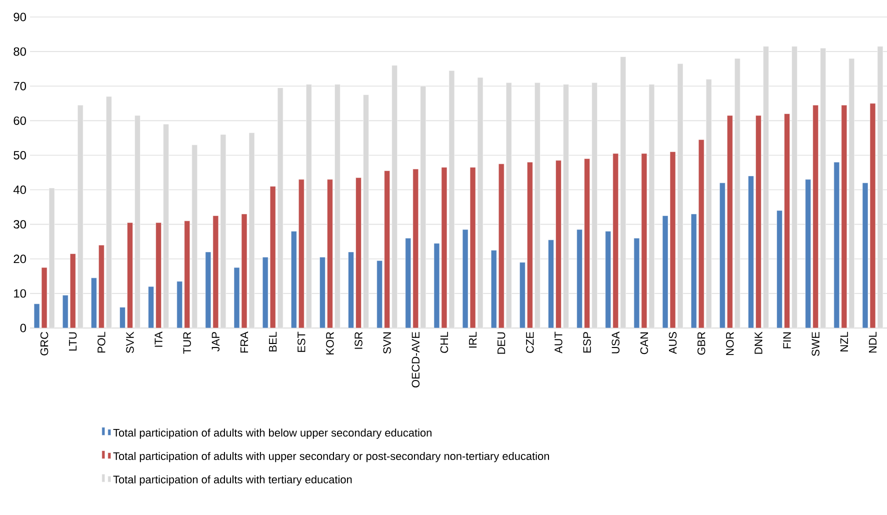  Describe the element at coordinates (130, 342) in the screenshot. I see `x-tick-label: SVK` at that location.